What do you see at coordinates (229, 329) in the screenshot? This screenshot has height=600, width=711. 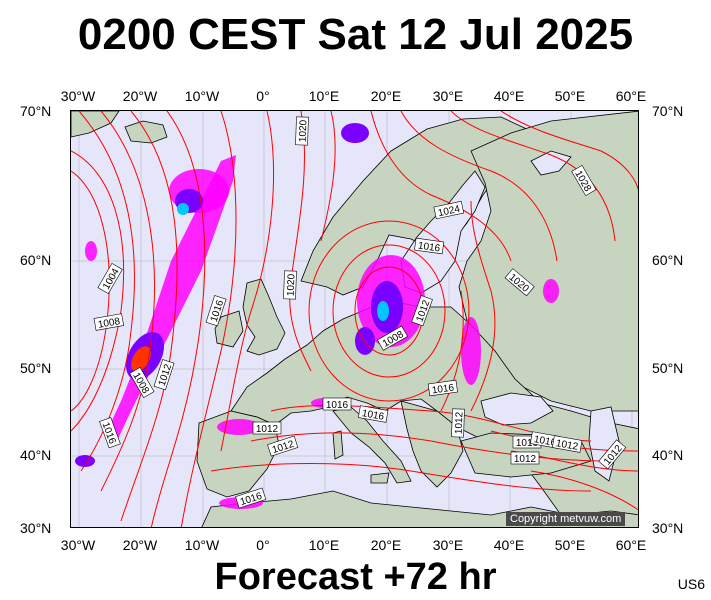 I see `ireland` at bounding box center [229, 329].